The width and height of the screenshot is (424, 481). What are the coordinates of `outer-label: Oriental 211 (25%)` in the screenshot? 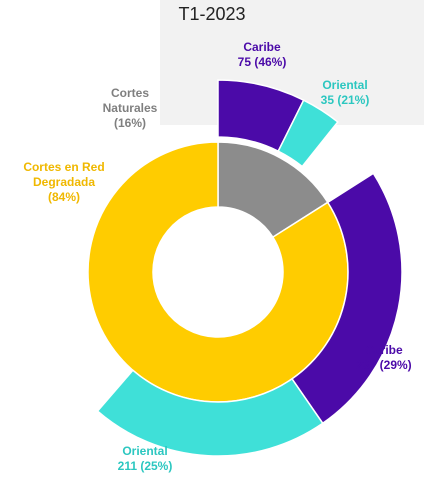 It's located at (145, 459).